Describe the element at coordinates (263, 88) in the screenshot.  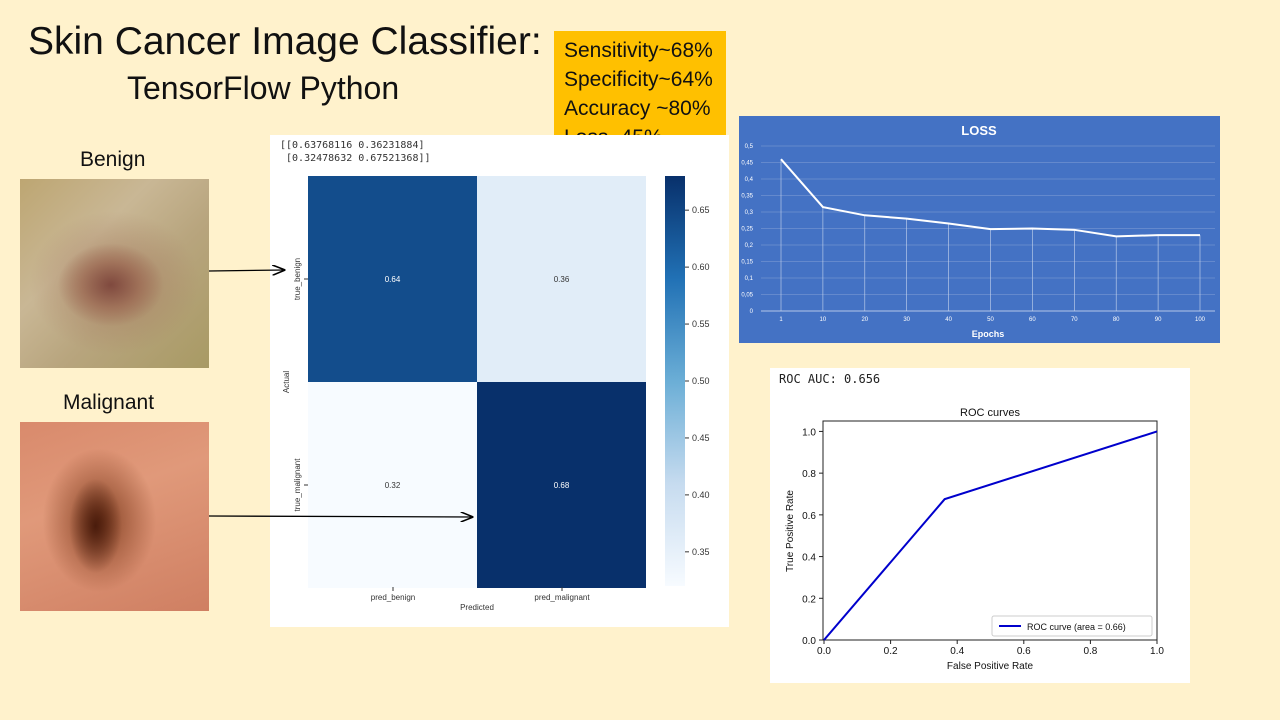
I see `title-subtitle: TensorFlow Python` at that location.